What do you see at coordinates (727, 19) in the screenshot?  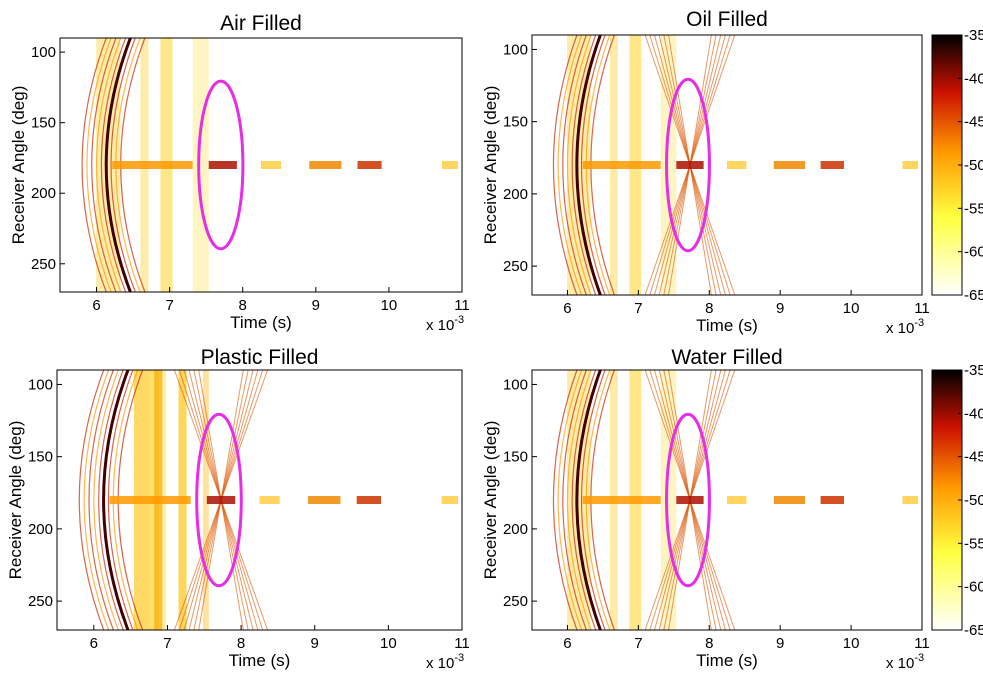 I see `chart-title: Oil Filled` at bounding box center [727, 19].